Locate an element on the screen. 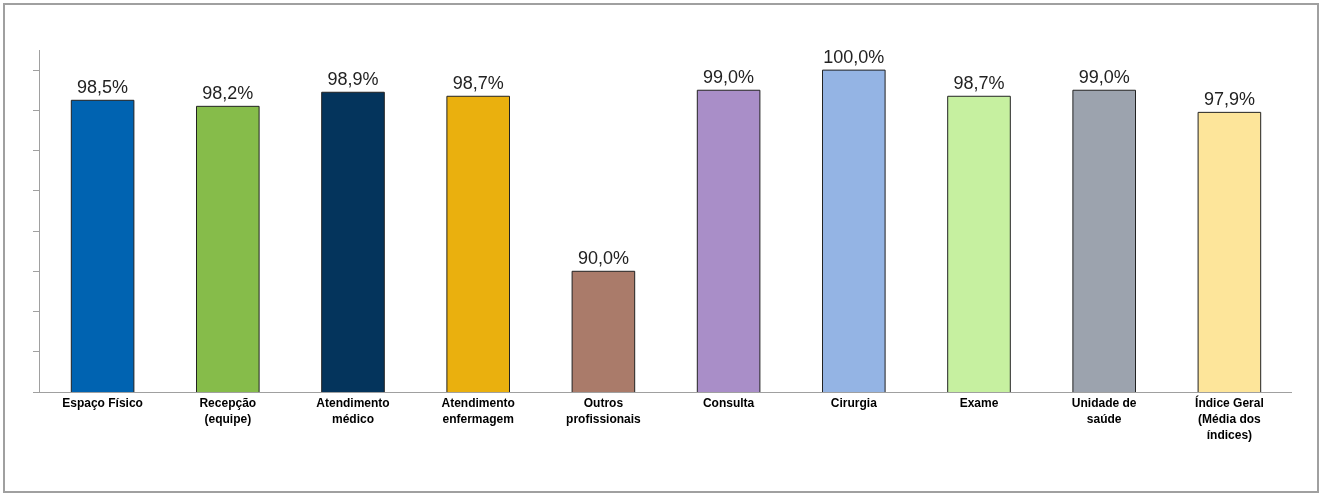  x-tick-label: Unidade de saúde is located at coordinates (1104, 411).